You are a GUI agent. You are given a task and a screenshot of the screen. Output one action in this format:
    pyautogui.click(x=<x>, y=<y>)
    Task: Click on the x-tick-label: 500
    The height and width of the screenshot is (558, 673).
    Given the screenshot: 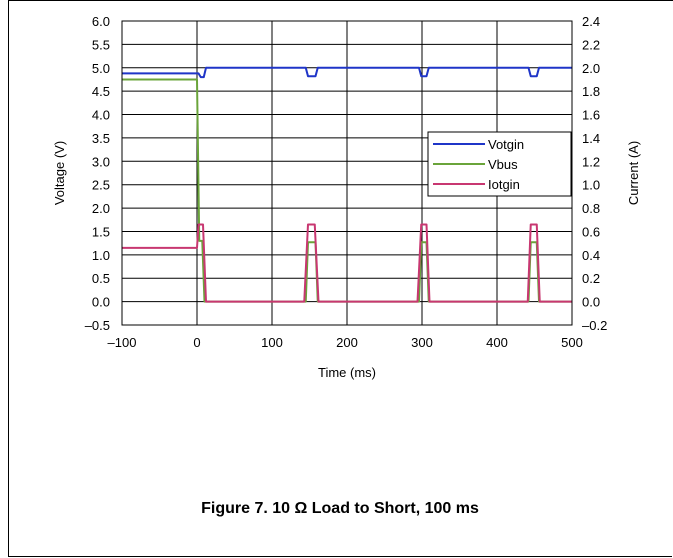 What is the action you would take?
    pyautogui.click(x=572, y=342)
    